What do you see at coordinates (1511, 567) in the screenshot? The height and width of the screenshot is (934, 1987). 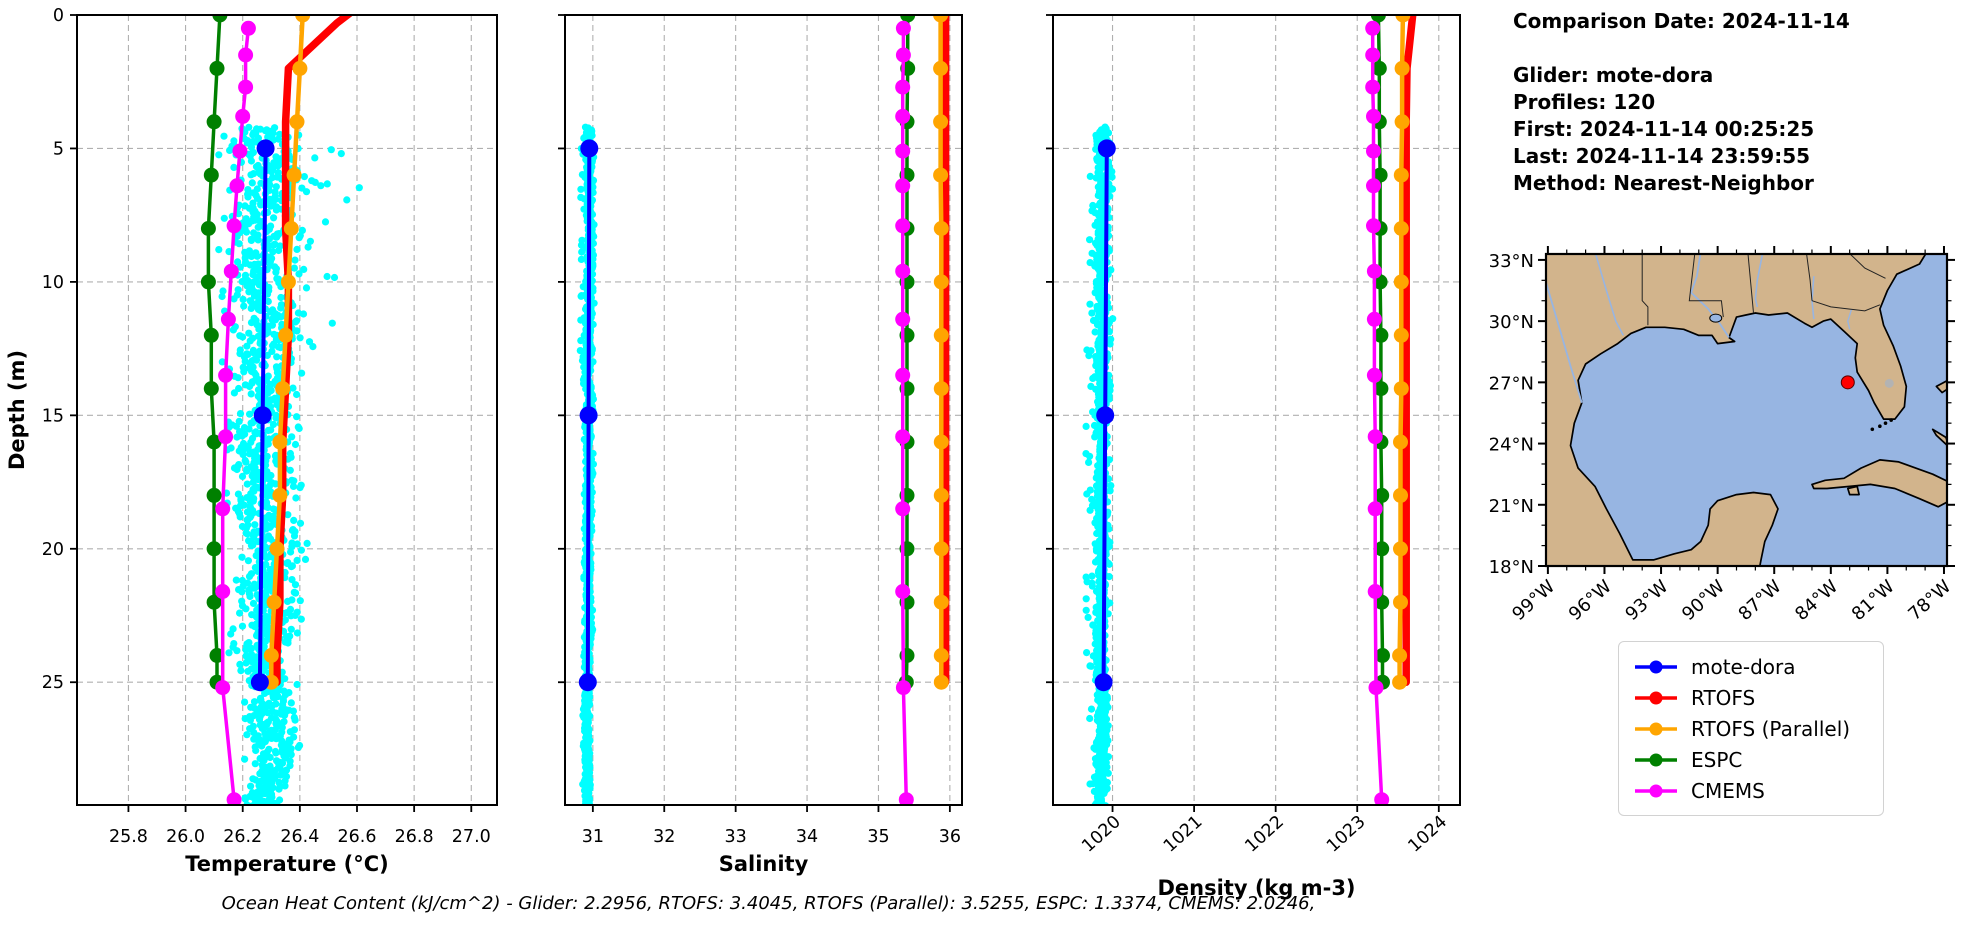 I see `map-lat-tick-label: 18°N` at bounding box center [1511, 567].